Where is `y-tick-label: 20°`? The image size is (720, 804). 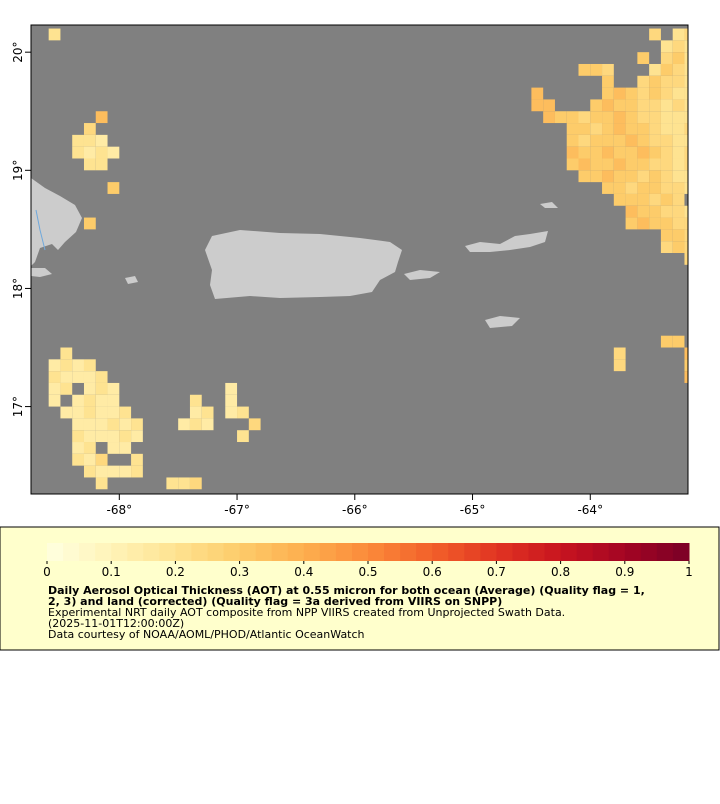
y-tick-label: 20° is located at coordinates (18, 52).